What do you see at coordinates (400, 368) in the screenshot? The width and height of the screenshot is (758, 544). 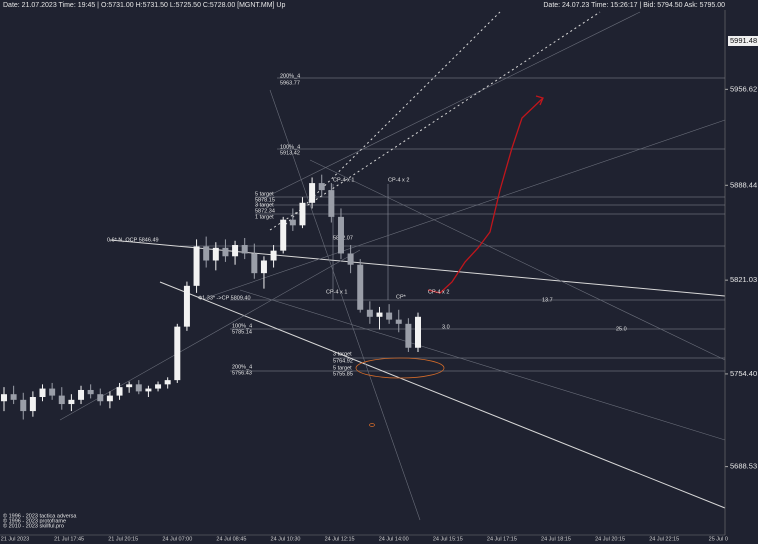 I see `highlight-ellipse` at bounding box center [400, 368].